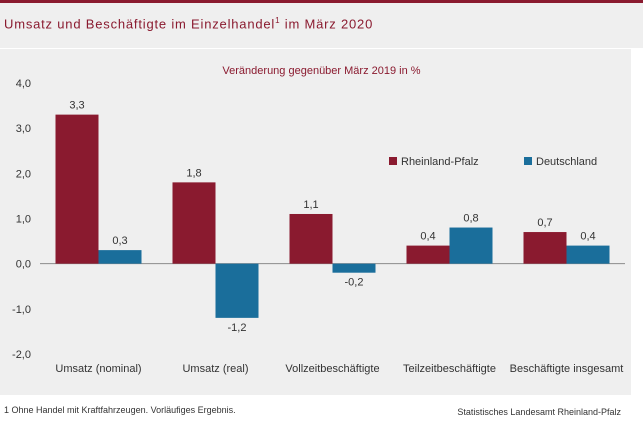  What do you see at coordinates (354, 283) in the screenshot?
I see `bar-value-label: -0,2` at bounding box center [354, 283].